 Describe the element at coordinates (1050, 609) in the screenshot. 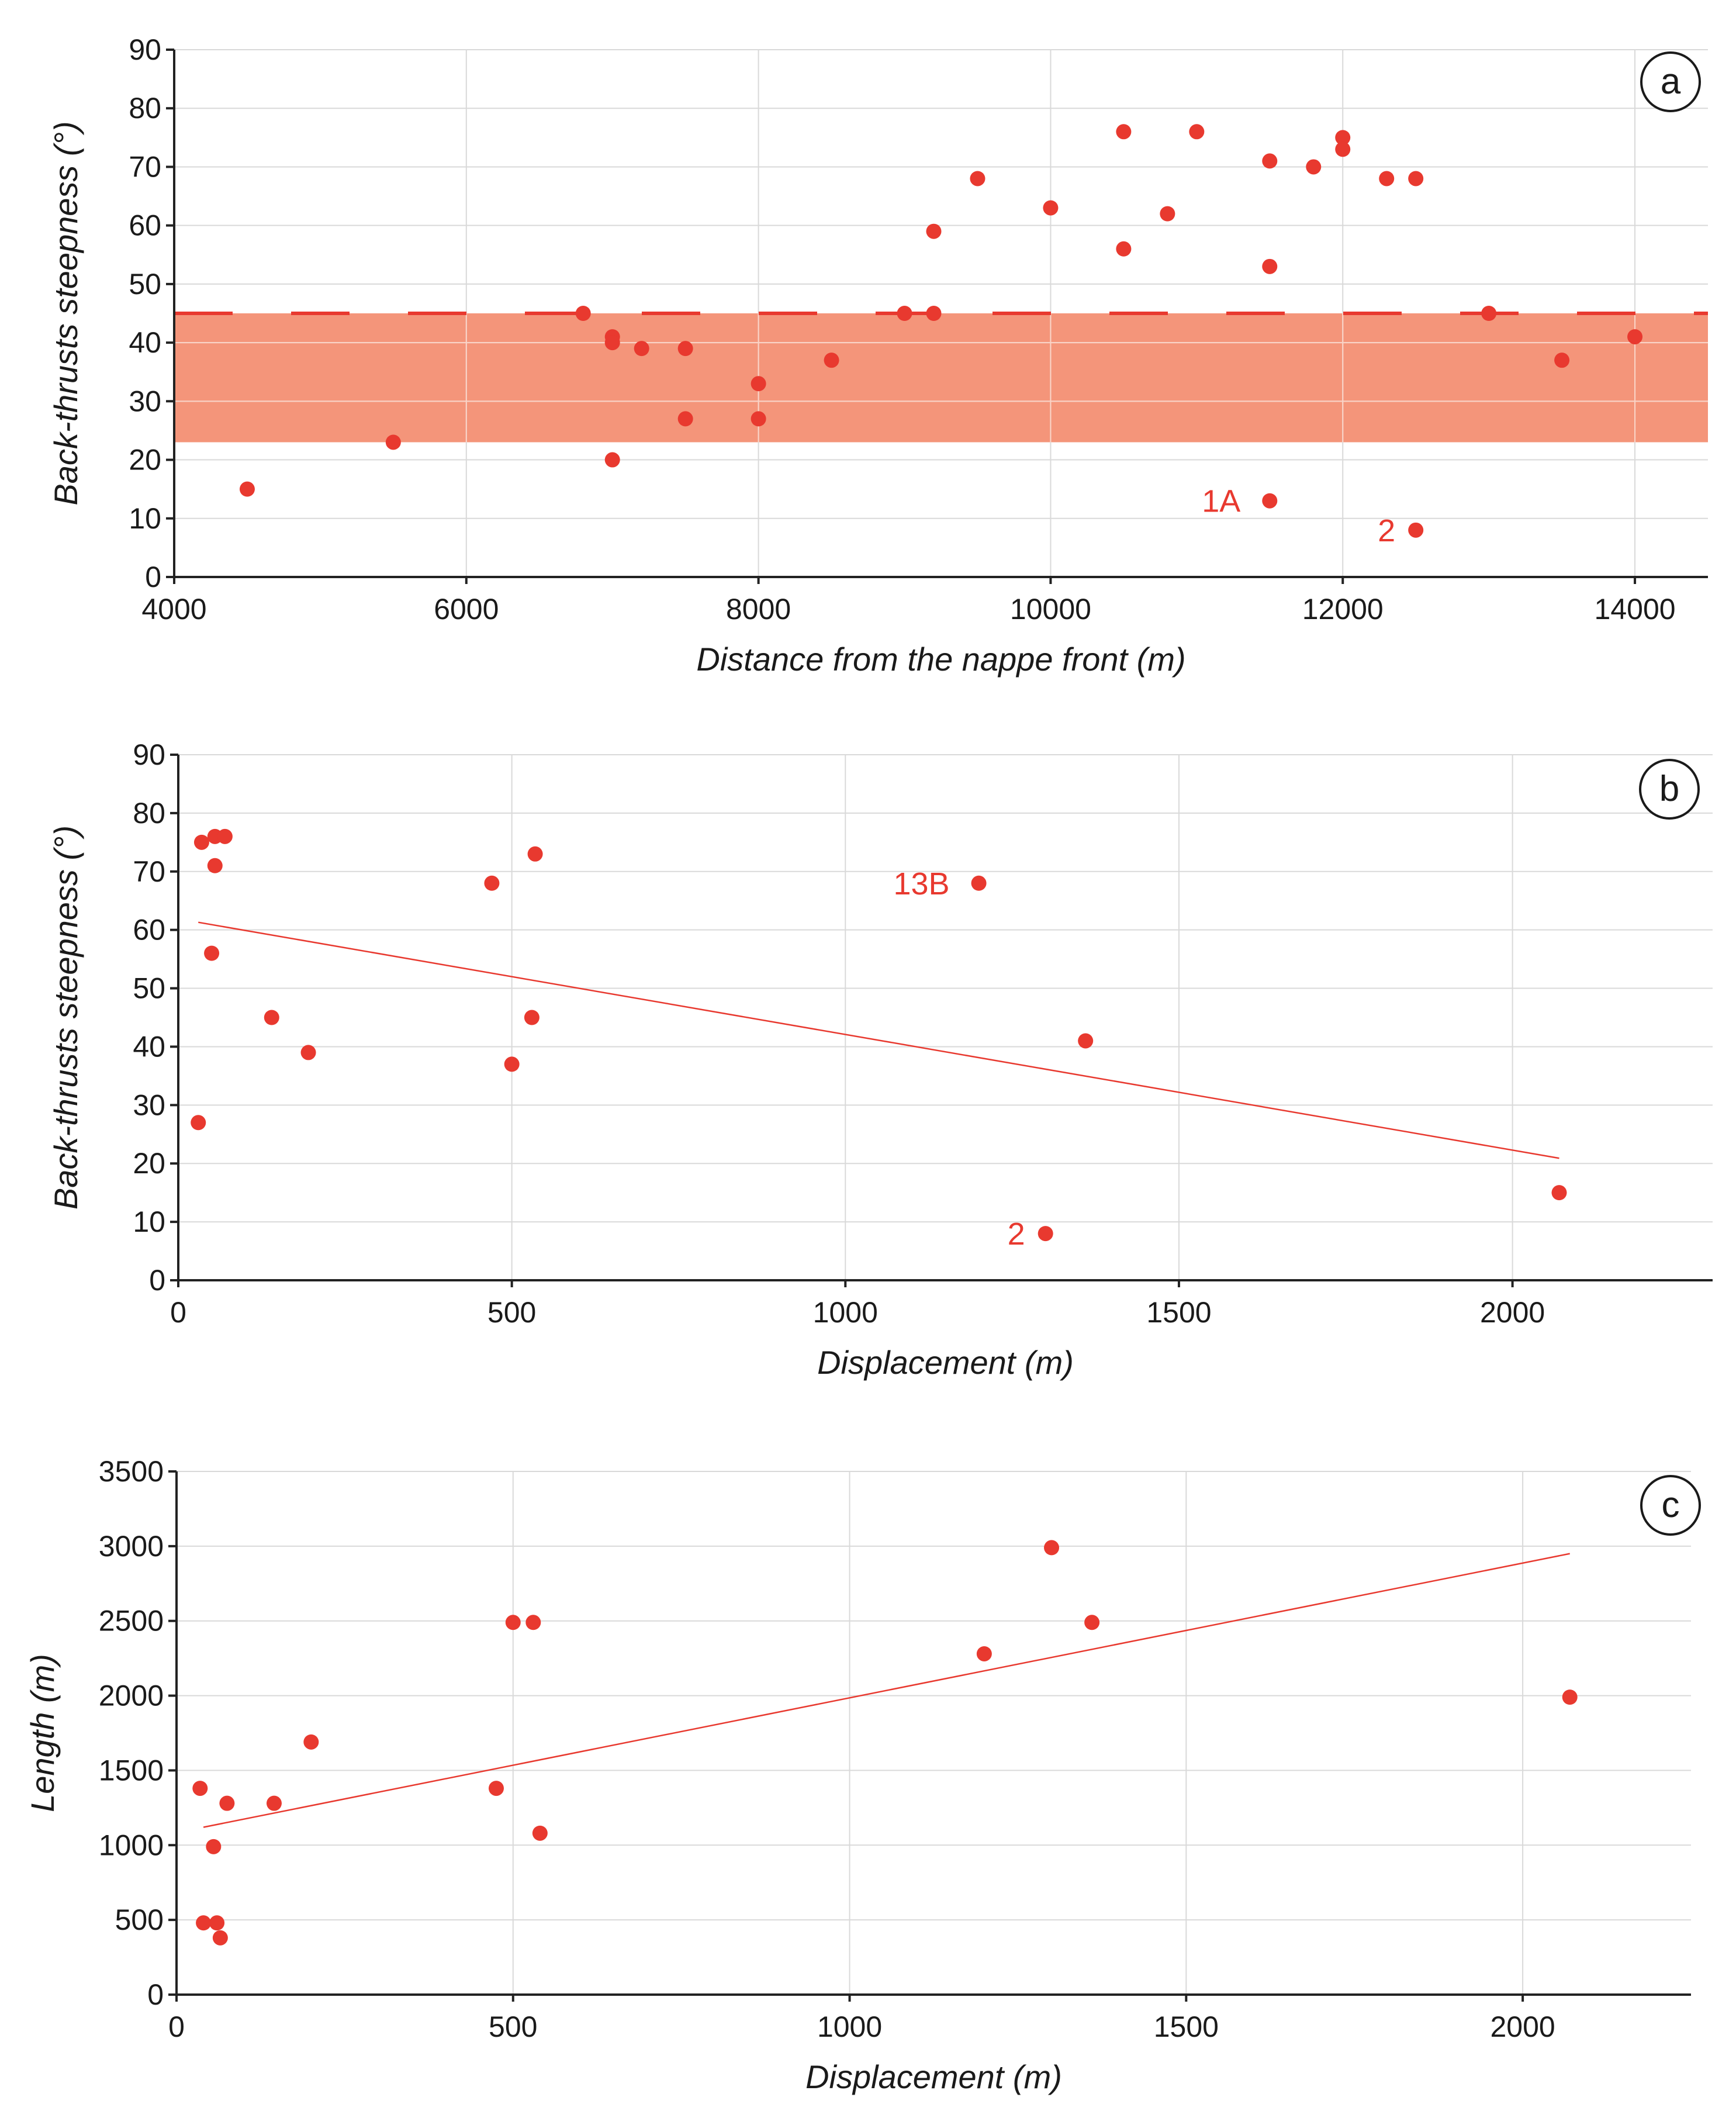

I see `x-tick-label: 10000` at that location.